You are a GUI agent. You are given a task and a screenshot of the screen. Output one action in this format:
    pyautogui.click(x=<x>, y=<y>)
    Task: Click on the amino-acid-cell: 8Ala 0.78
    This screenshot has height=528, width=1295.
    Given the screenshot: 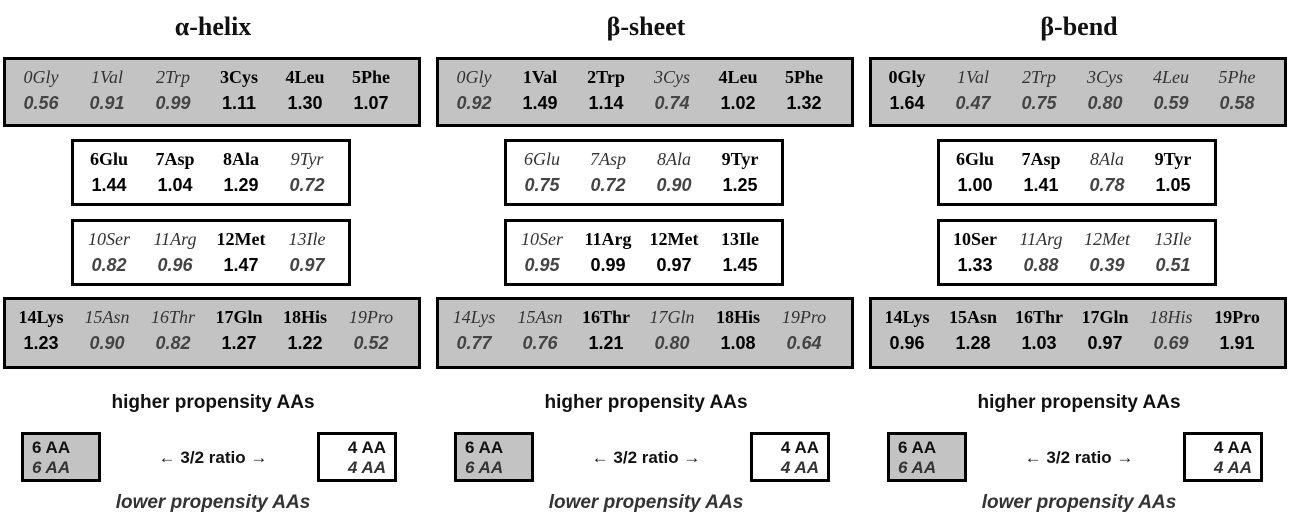 What is the action you would take?
    pyautogui.click(x=1107, y=172)
    